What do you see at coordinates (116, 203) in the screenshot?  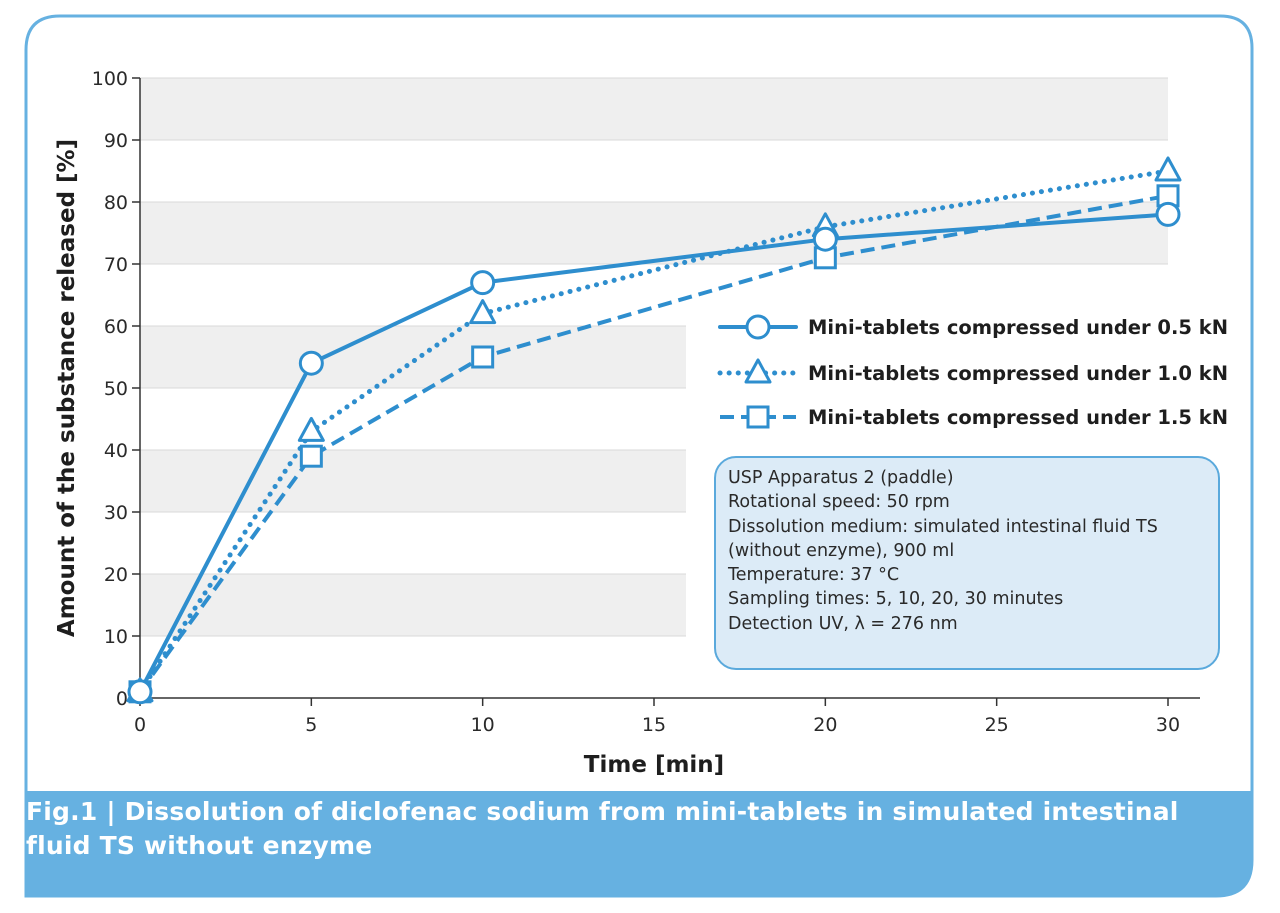 I see `y-tick-label: 80` at bounding box center [116, 203].